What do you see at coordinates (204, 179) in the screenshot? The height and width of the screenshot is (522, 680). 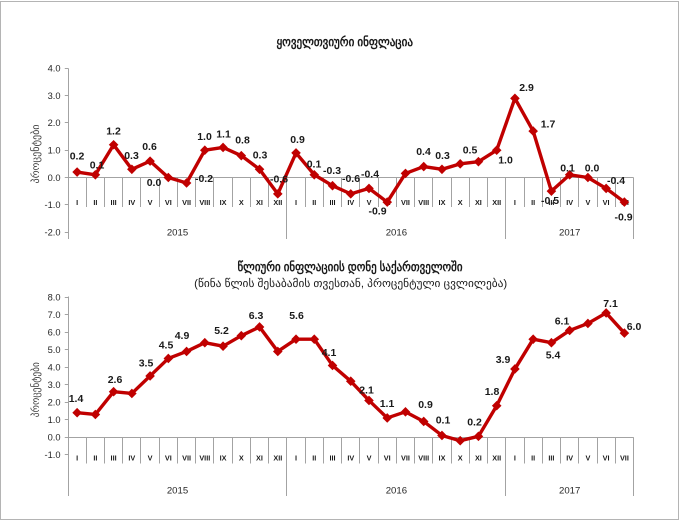 I see `svg-text: -0.2` at bounding box center [204, 179].